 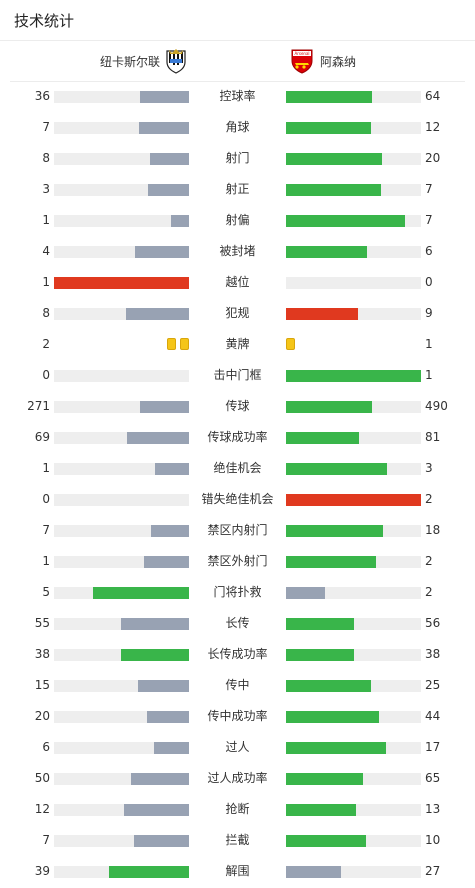 What do you see at coordinates (237, 40) in the screenshot?
I see `title-divider` at bounding box center [237, 40].